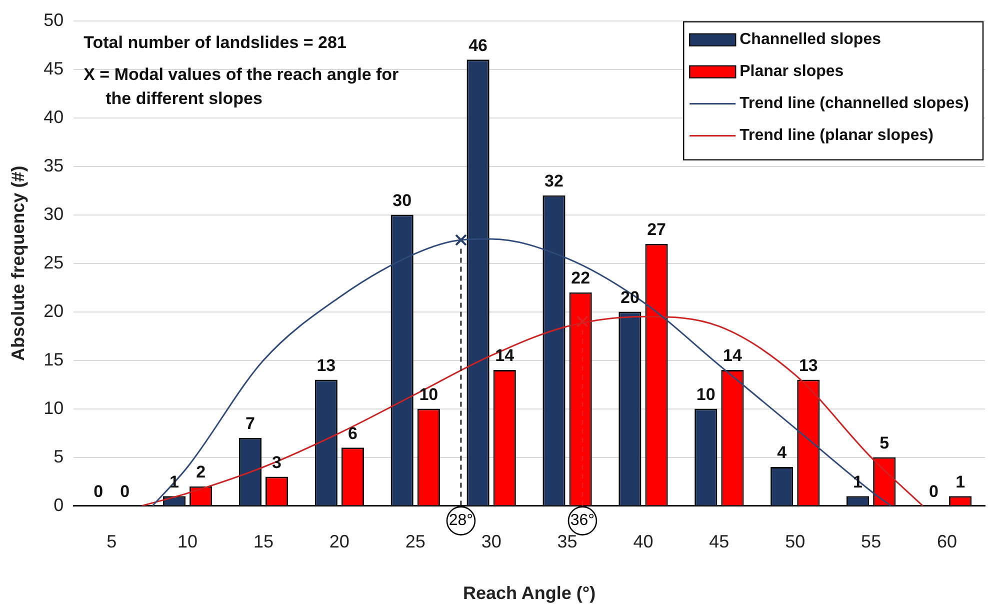  What do you see at coordinates (54, 310) in the screenshot?
I see `y-tick-label: 20` at bounding box center [54, 310].